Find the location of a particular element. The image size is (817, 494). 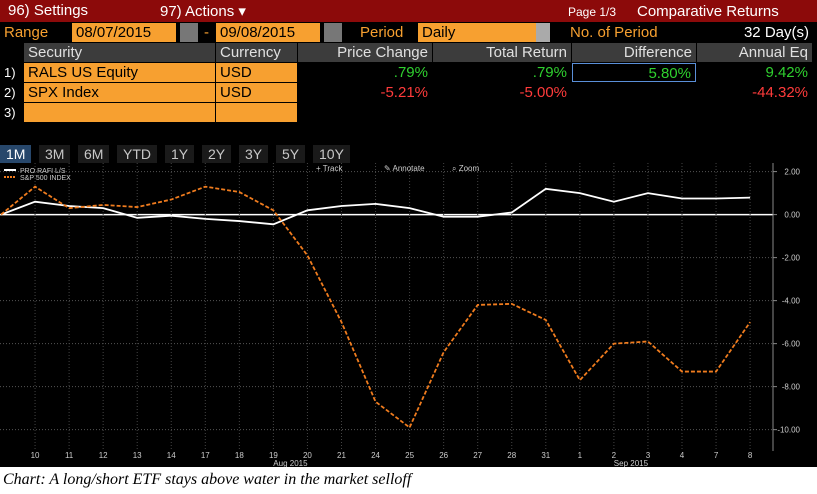

row-number: 3) is located at coordinates (10, 112).